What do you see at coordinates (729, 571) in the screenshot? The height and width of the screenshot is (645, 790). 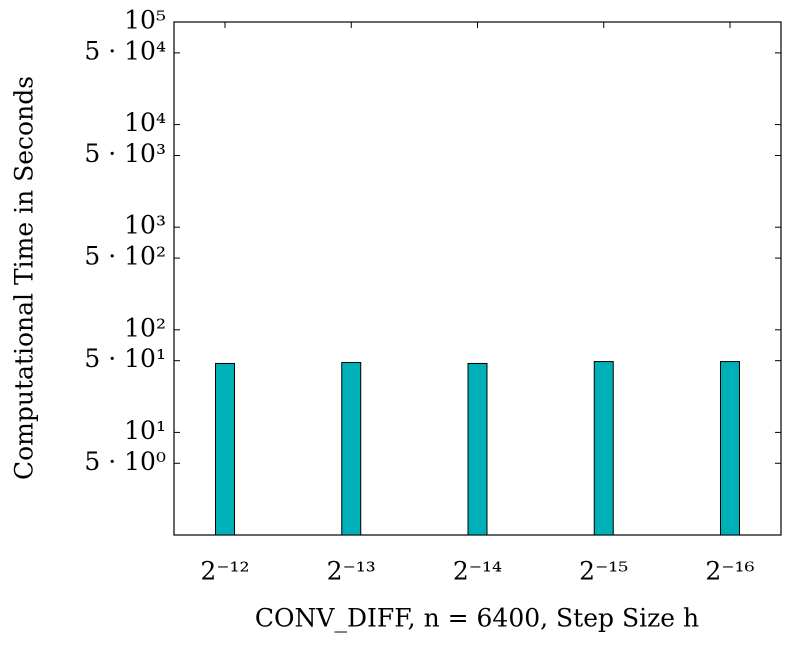 I see `x-tick-label: 2⁻¹⁶` at bounding box center [729, 571].